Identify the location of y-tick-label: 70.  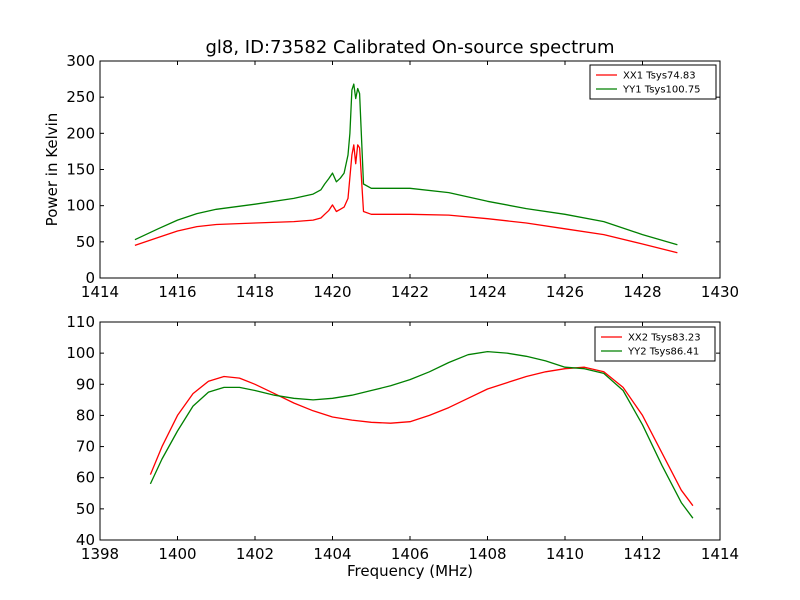
(85, 447).